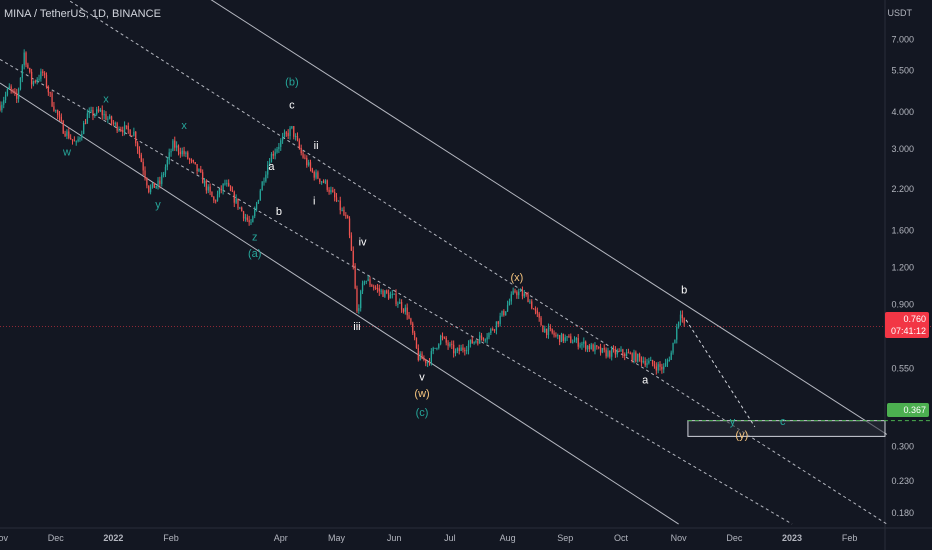  I want to click on time-tick-label: Dec, so click(734, 538).